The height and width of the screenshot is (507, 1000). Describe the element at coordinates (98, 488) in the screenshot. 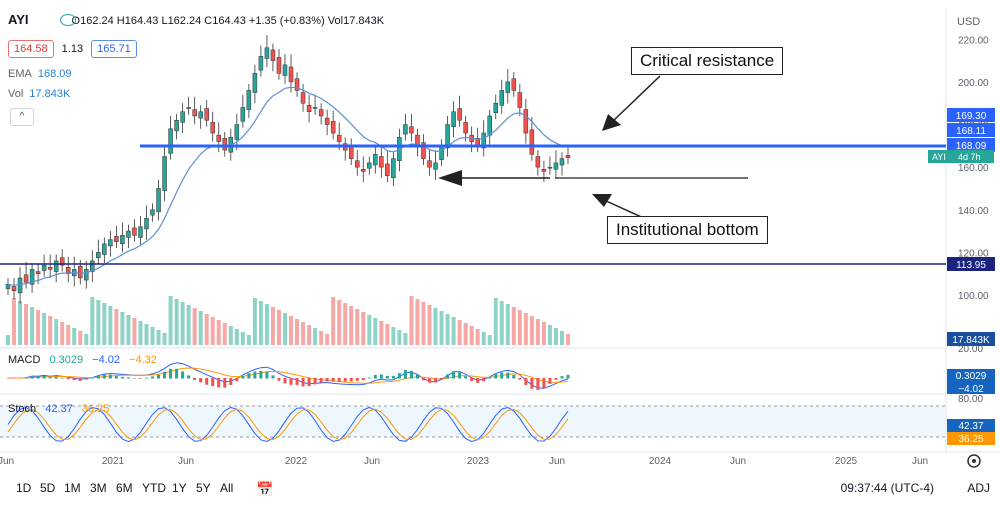

I see `range-3m: 3M` at that location.